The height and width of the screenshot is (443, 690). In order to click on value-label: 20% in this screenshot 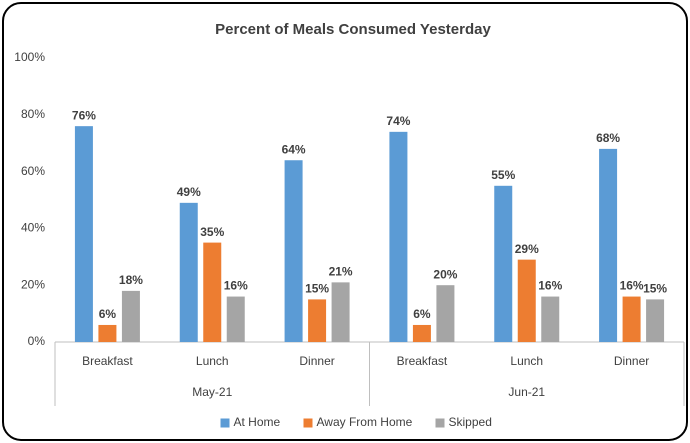, I will do `click(445, 274)`.